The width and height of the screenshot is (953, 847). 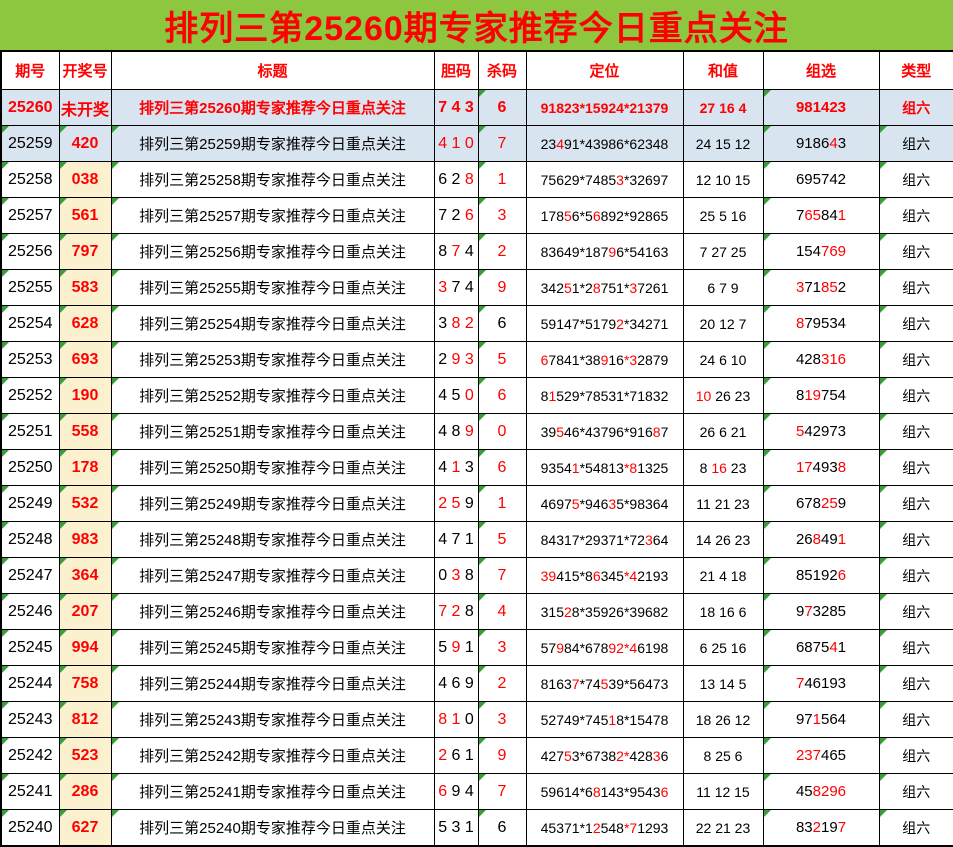 I want to click on cell-zu: 687541, so click(x=821, y=647).